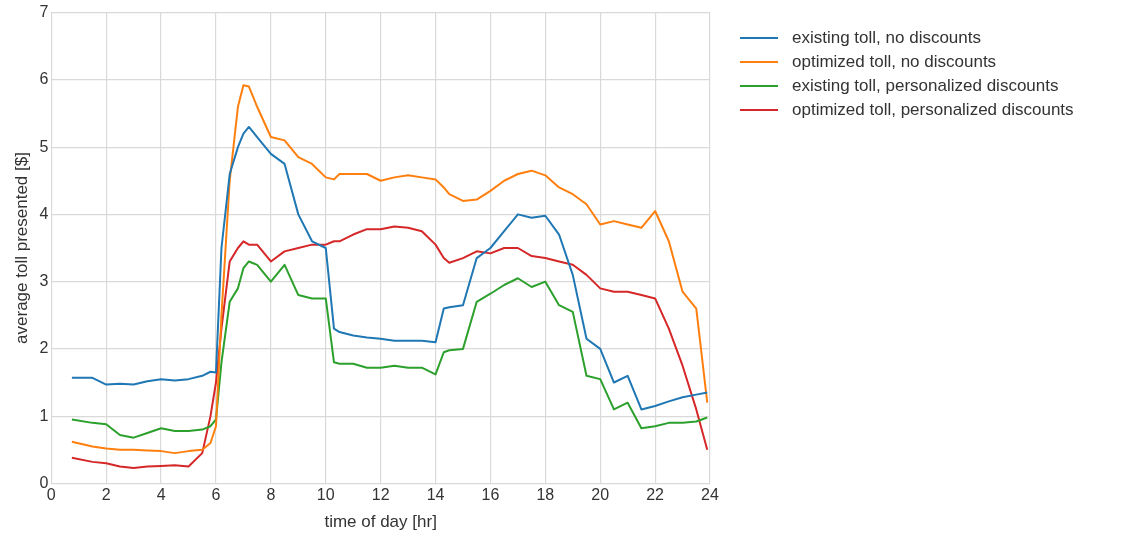 The width and height of the screenshot is (1140, 541). What do you see at coordinates (545, 495) in the screenshot?
I see `x-tick-label: 18` at bounding box center [545, 495].